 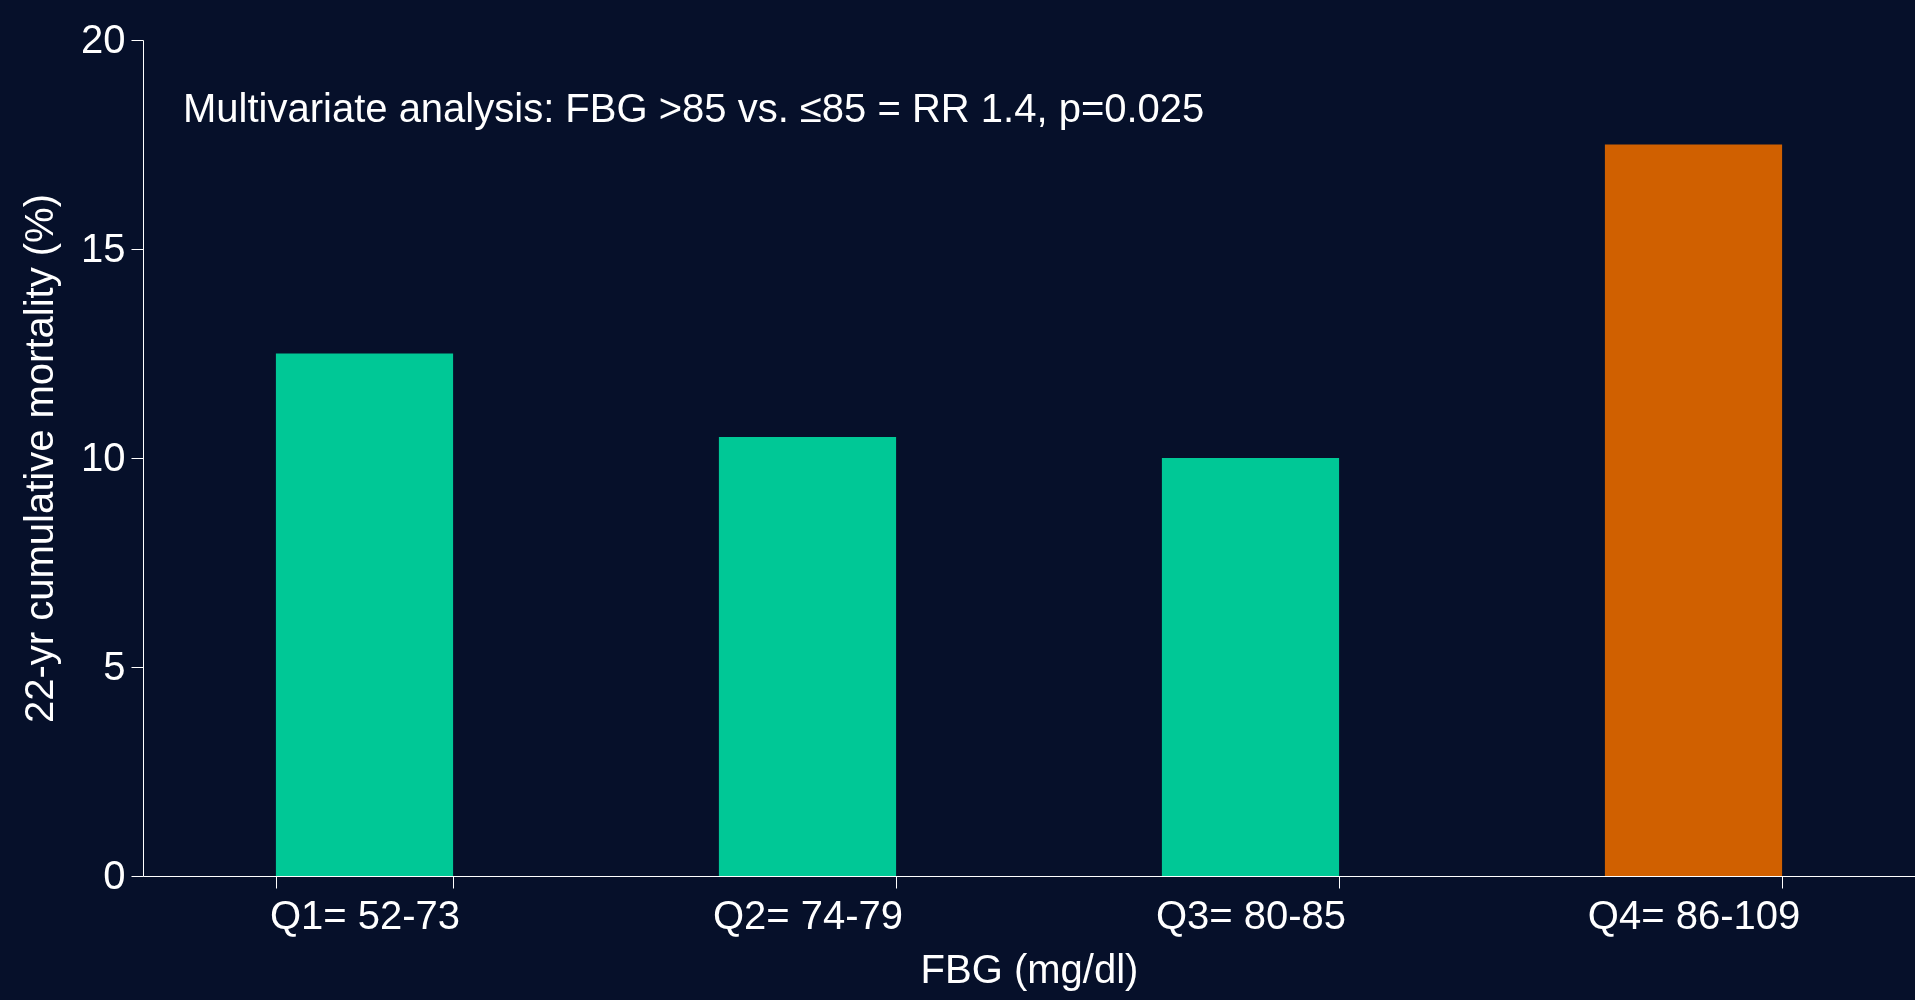 I want to click on y-tick-label: 0, so click(x=114, y=874).